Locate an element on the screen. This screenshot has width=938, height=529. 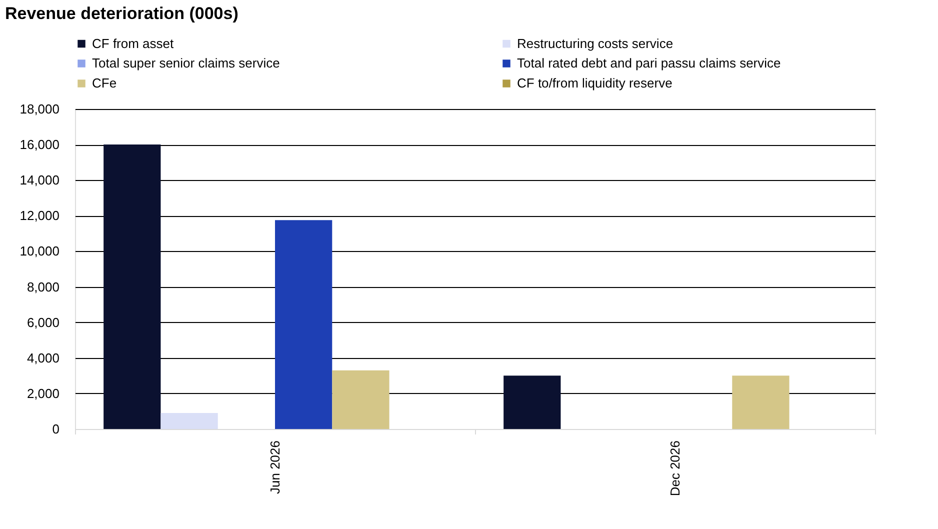
legend-label: Total super senior claims service is located at coordinates (186, 63).